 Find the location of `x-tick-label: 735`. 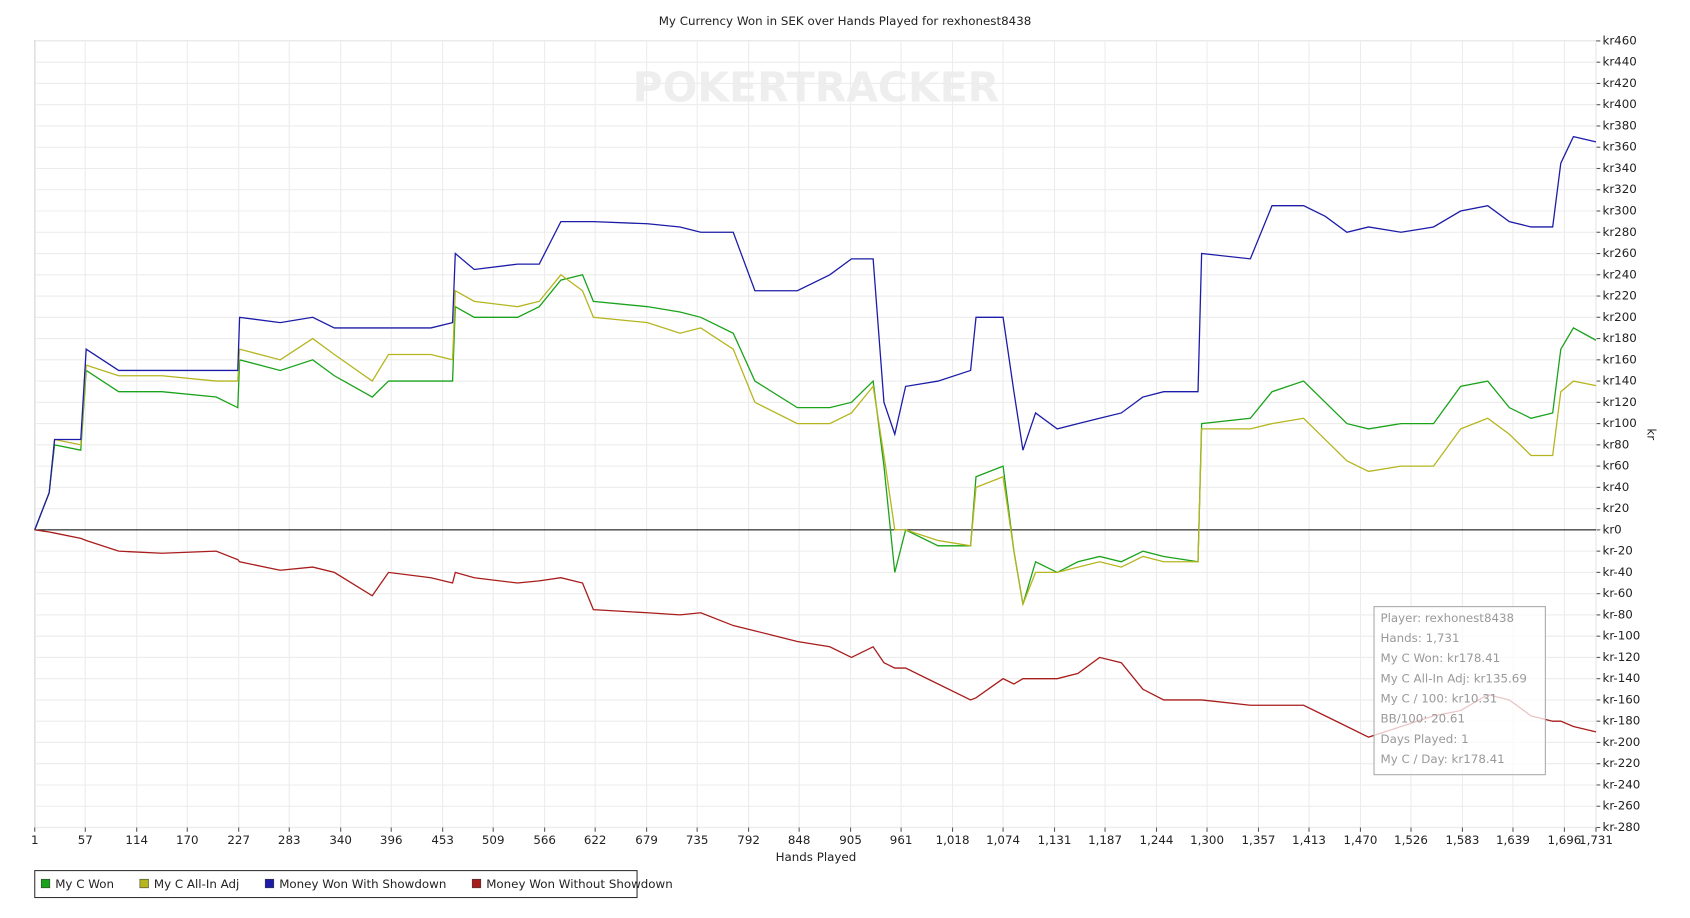

x-tick-label: 735 is located at coordinates (697, 840).